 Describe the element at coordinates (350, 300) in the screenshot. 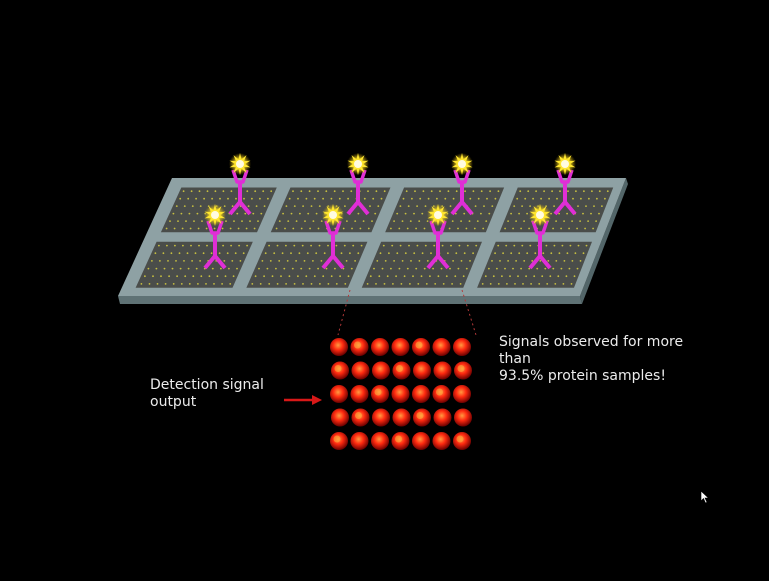

I see `slide-edge` at that location.